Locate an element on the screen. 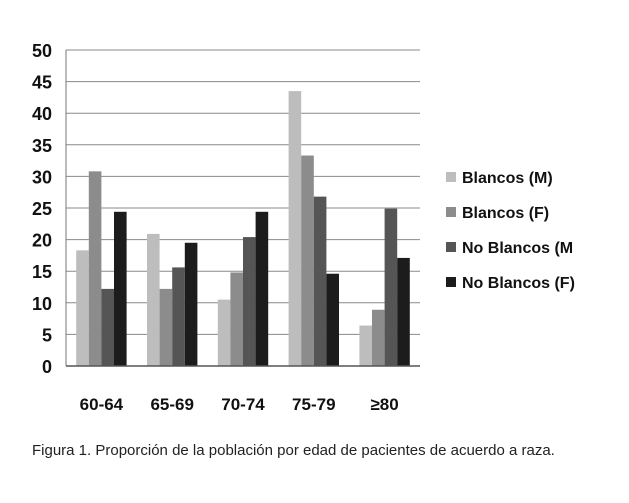 This screenshot has width=629, height=503. x-tick-label: ≥80 is located at coordinates (384, 404).